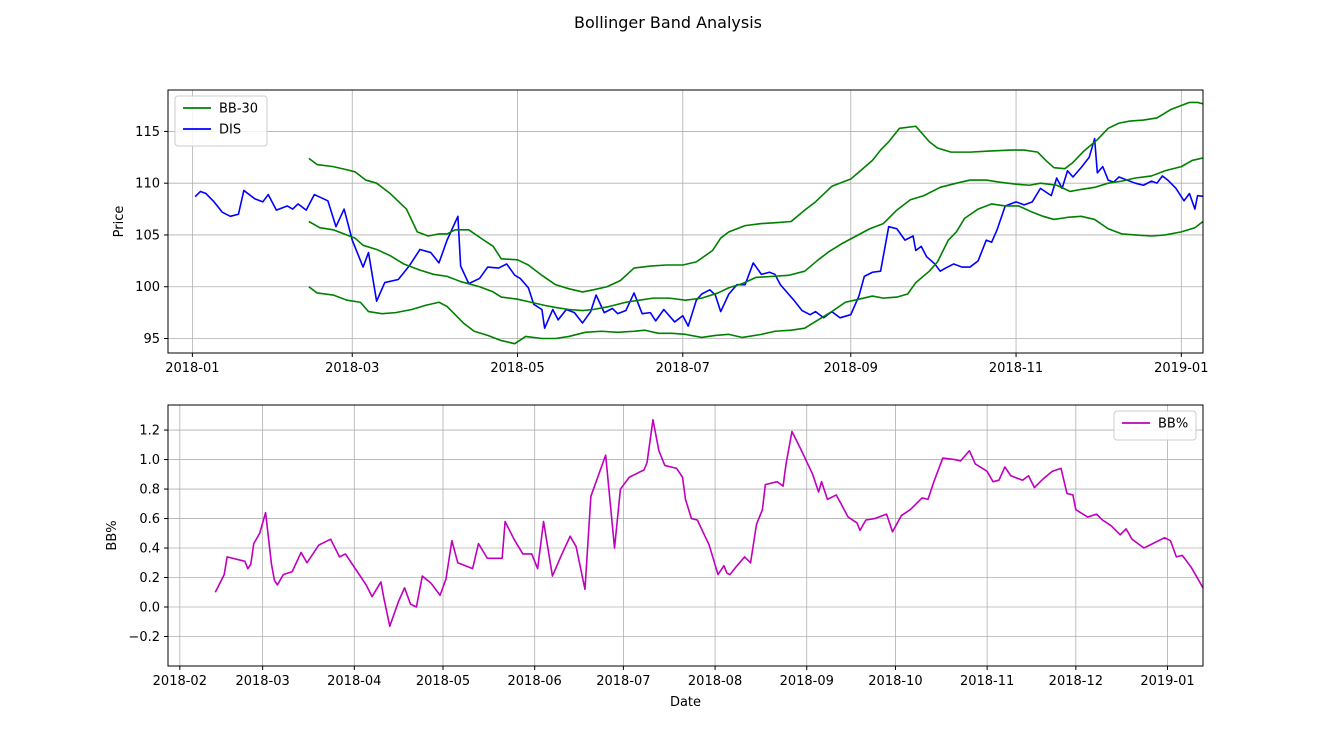 This screenshot has width=1337, height=748. Describe the element at coordinates (149, 578) in the screenshot. I see `y-tick-label: 0.2` at that location.